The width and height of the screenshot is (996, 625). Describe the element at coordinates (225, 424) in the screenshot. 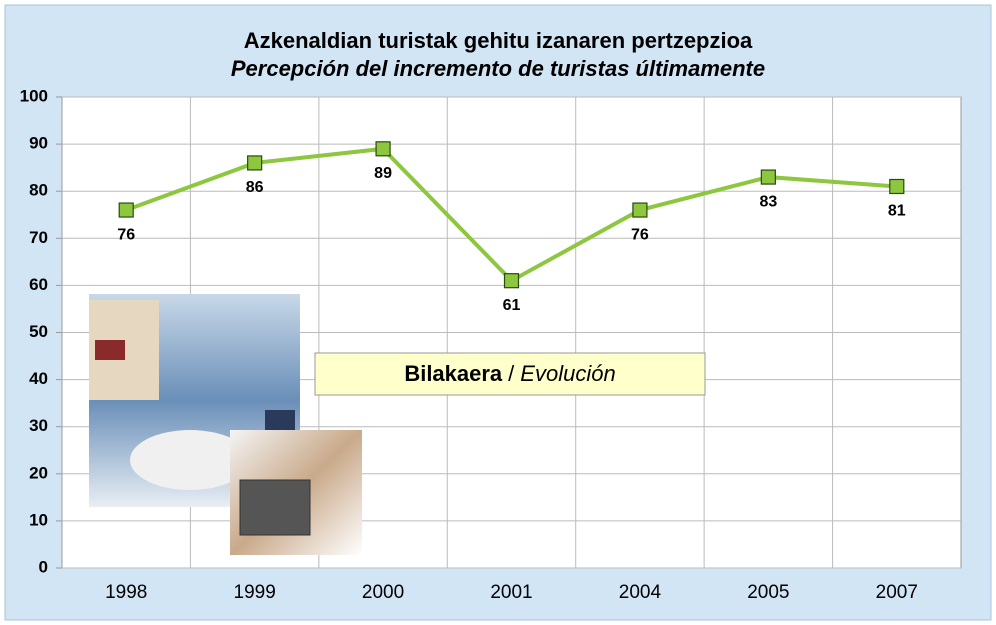

I see `photo-collage` at that location.